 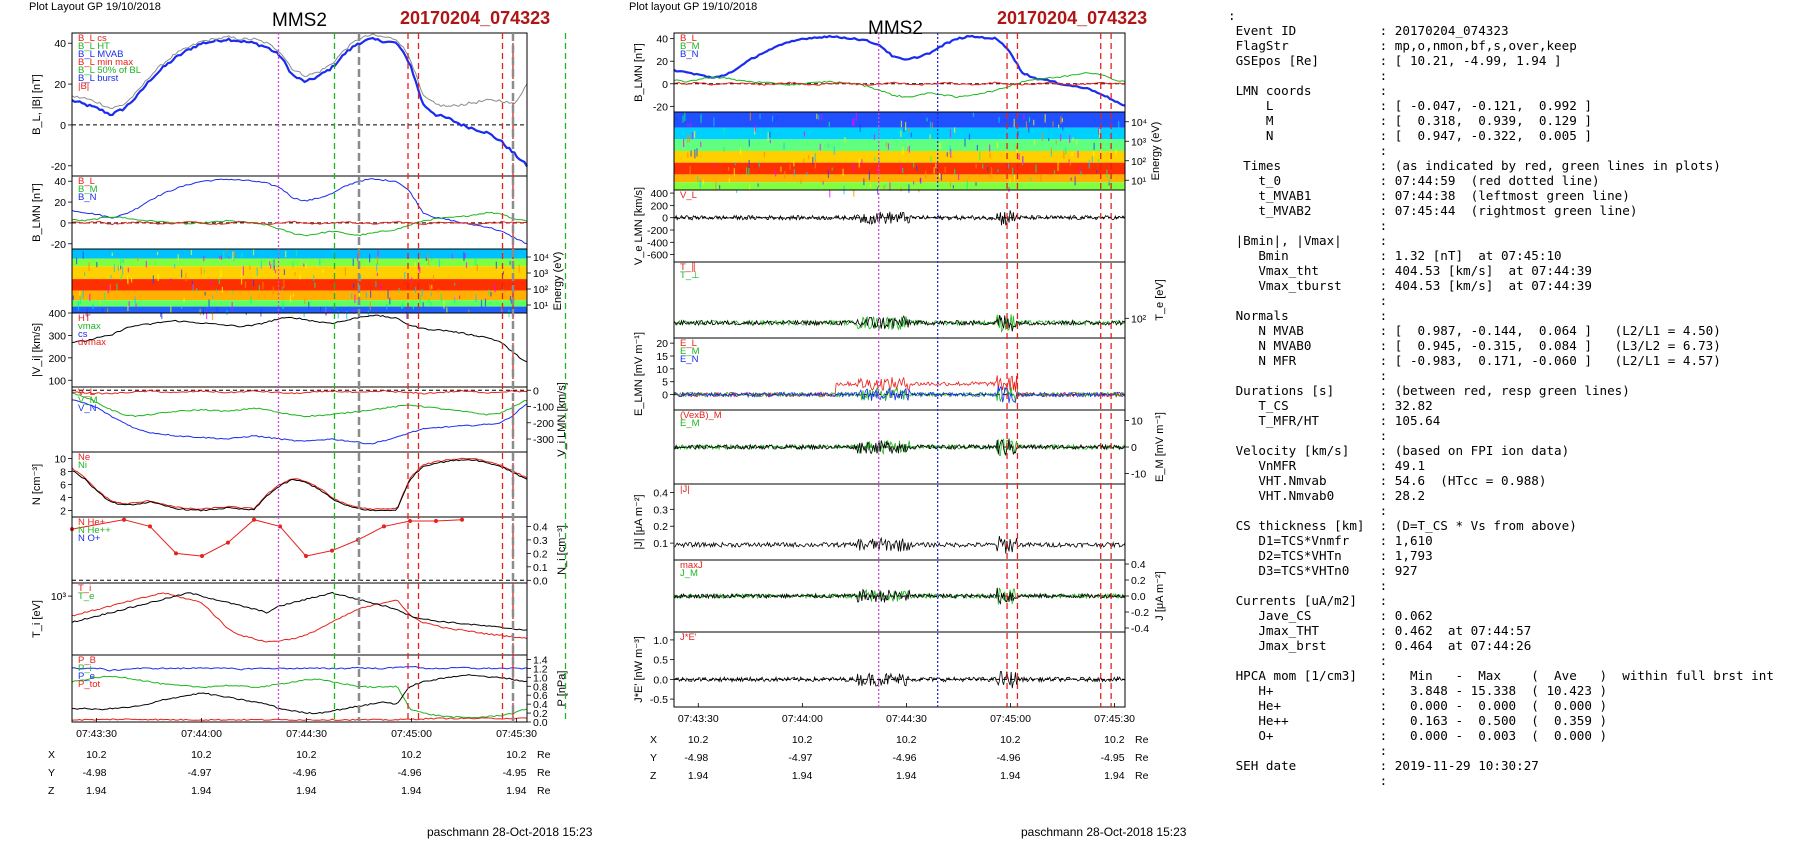 I want to click on y-axis-label: J*E' [nW m⁻³], so click(x=639, y=669).